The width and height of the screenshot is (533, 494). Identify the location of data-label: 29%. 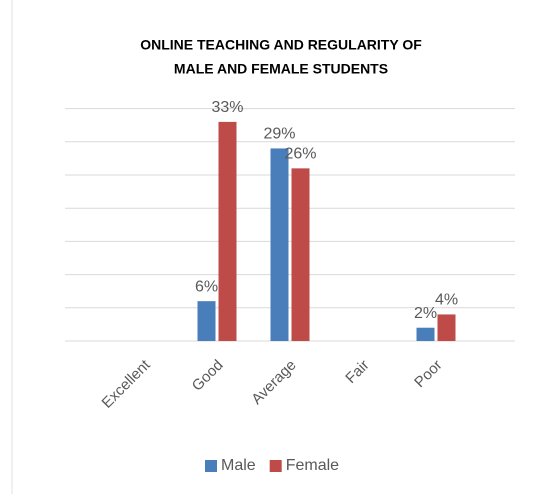
(279, 134).